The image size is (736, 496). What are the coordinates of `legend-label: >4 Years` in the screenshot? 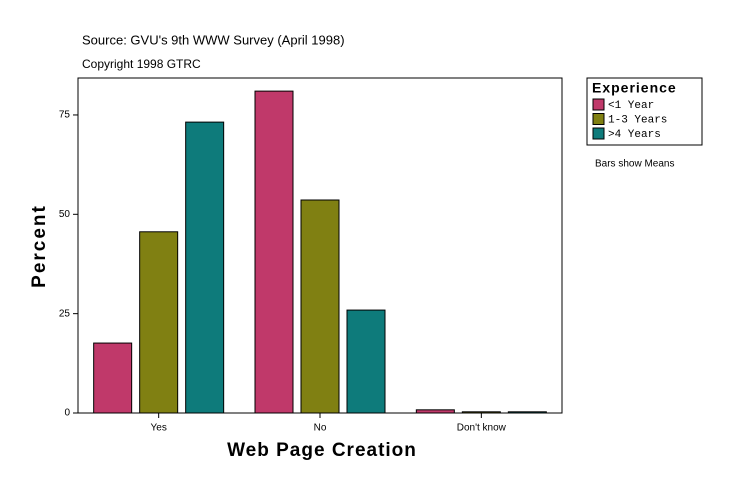 It's located at (634, 135).